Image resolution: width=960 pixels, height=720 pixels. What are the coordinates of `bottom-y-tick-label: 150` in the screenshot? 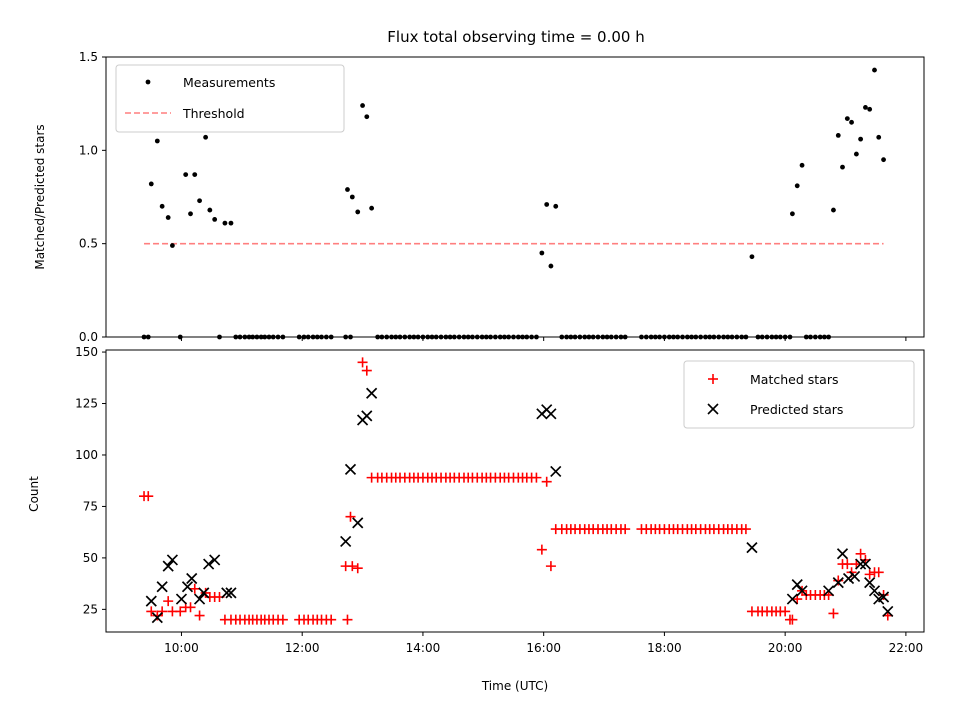 It's located at (86, 352).